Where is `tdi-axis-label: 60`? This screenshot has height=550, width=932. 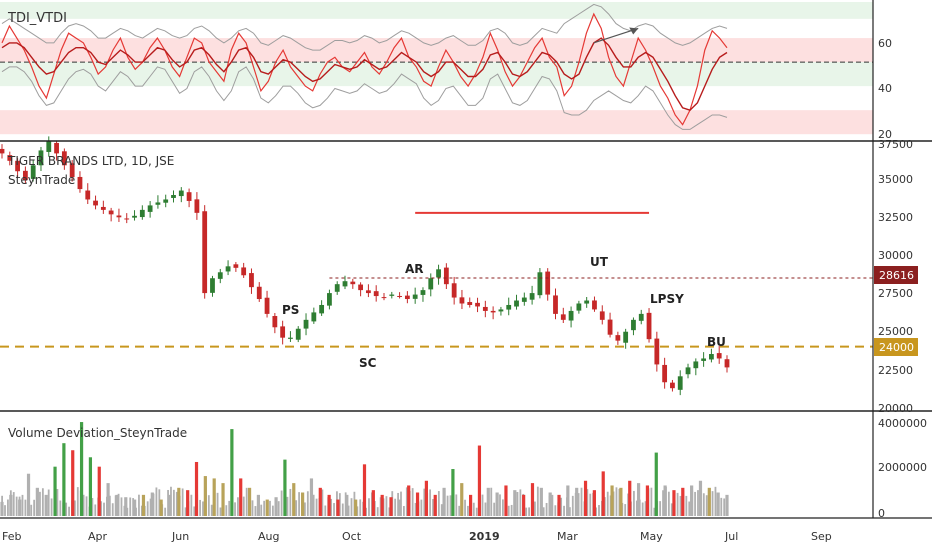 tdi-axis-label: 60 is located at coordinates (885, 43).